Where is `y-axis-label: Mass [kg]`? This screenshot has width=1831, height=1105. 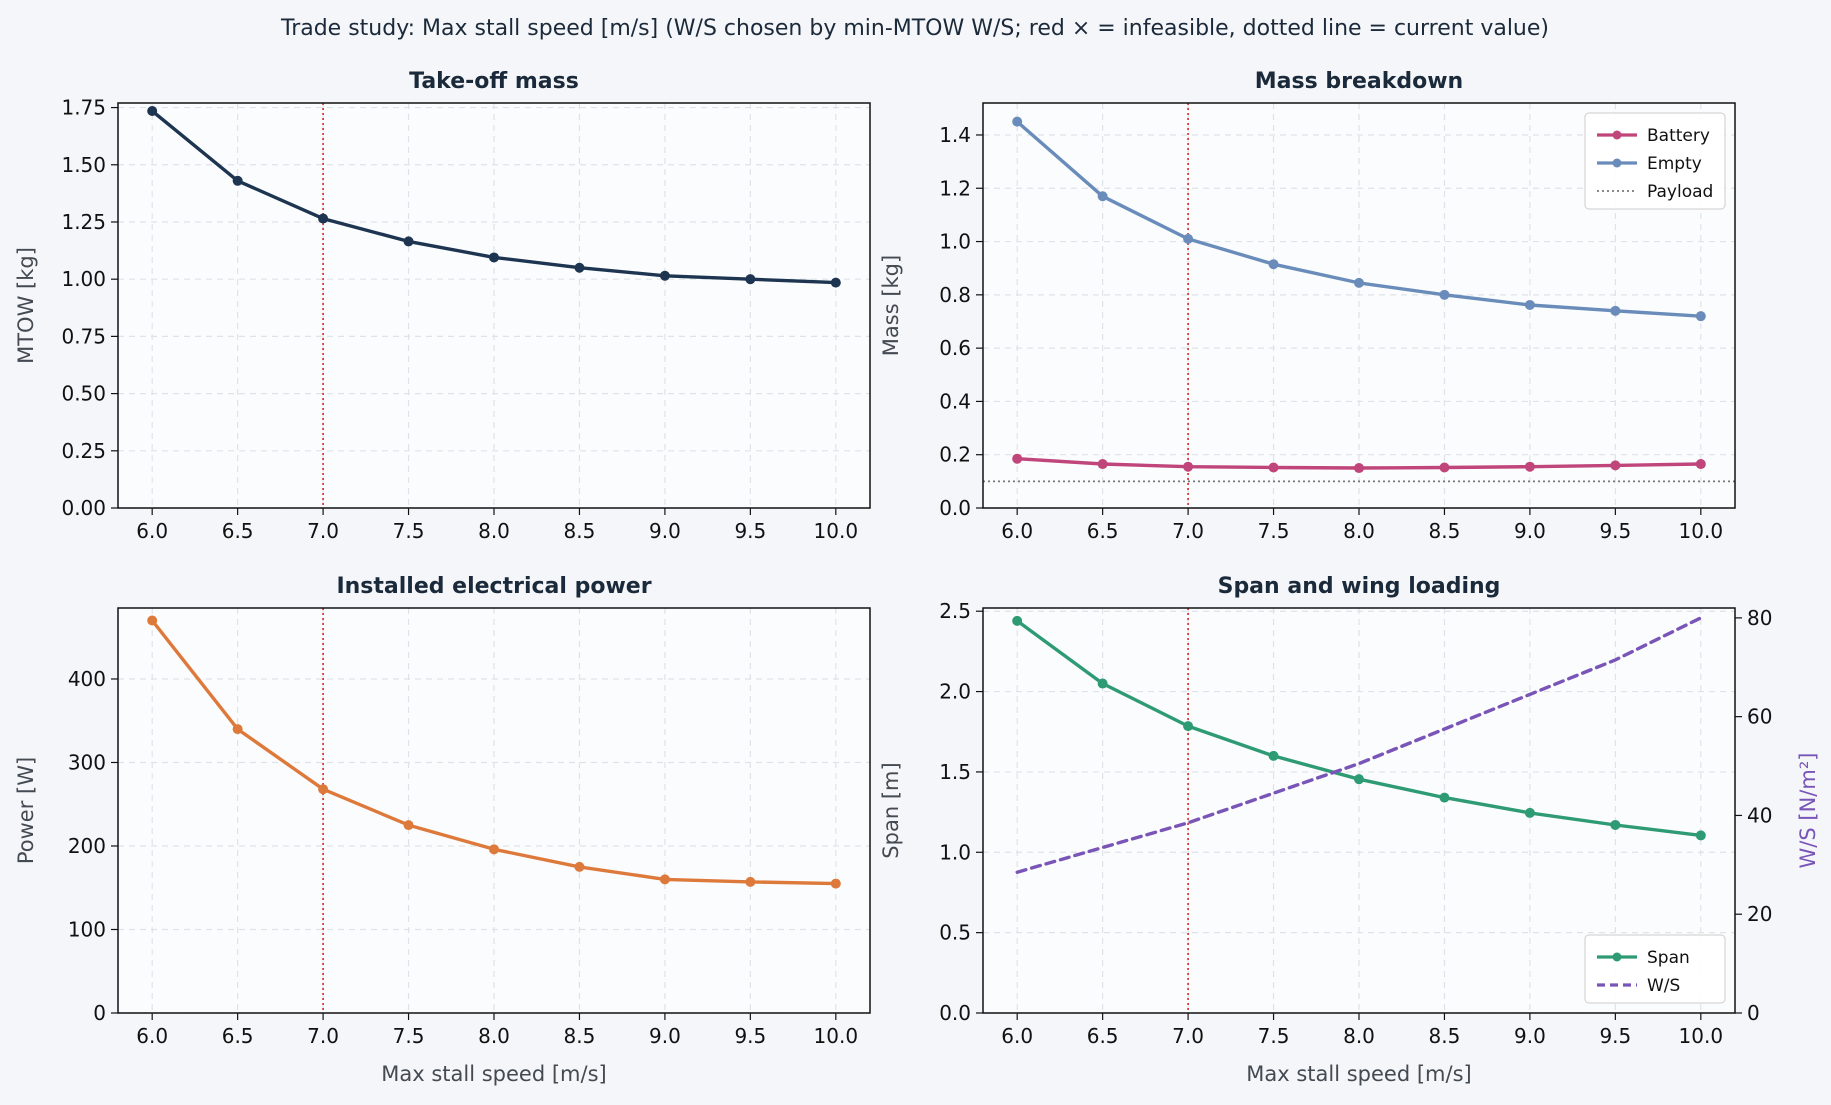 y-axis-label: Mass [kg] is located at coordinates (891, 305).